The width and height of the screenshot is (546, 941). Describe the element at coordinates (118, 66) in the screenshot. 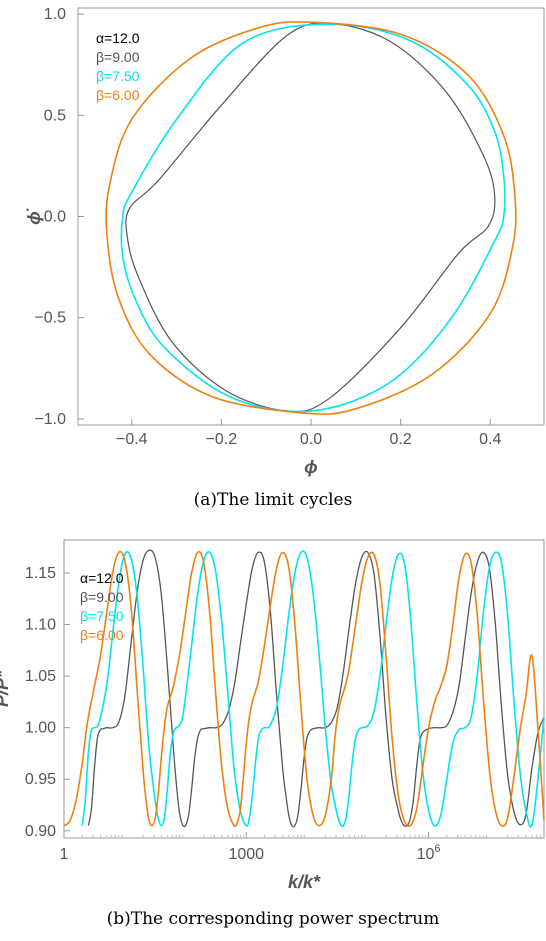

I see `plot-a-legend: α=12.0 β=9.00 β=7.50 β=6.00` at that location.